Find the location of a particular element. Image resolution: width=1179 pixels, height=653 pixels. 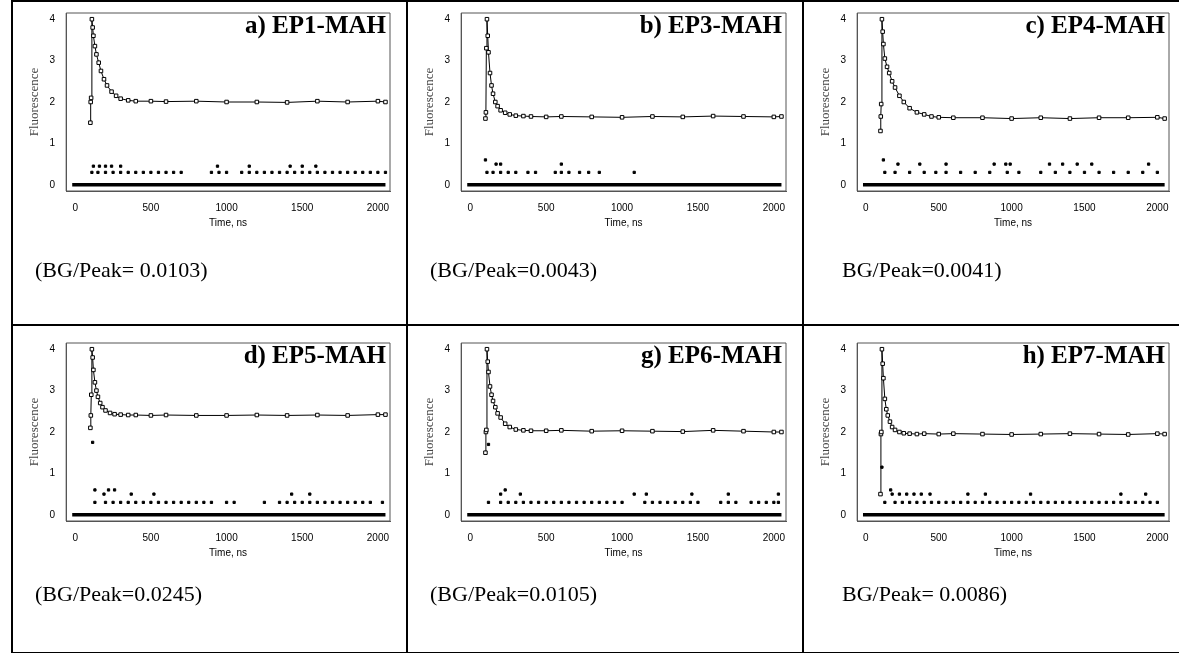

chart-title: b) EP3-MAH is located at coordinates (711, 24).